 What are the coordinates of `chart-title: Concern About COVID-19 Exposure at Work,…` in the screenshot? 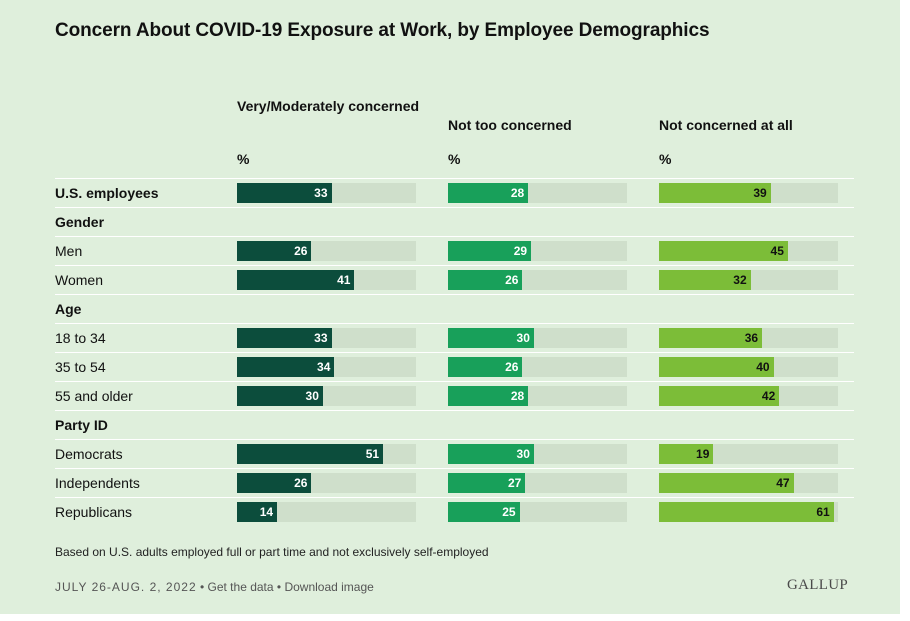 It's located at (382, 30).